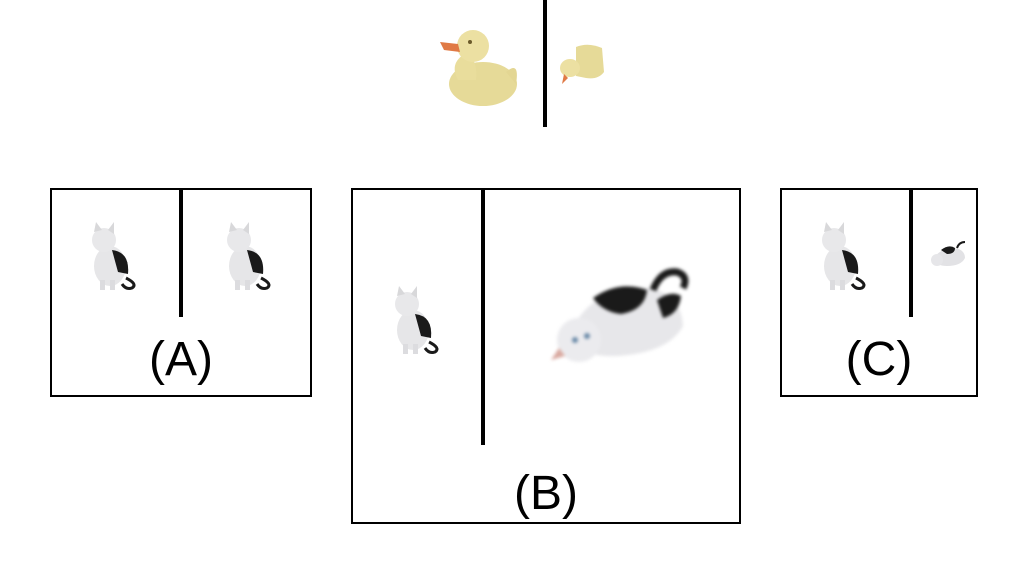 Image resolution: width=1027 pixels, height=574 pixels. What do you see at coordinates (911, 253) in the screenshot?
I see `panel-c-divider` at bounding box center [911, 253].